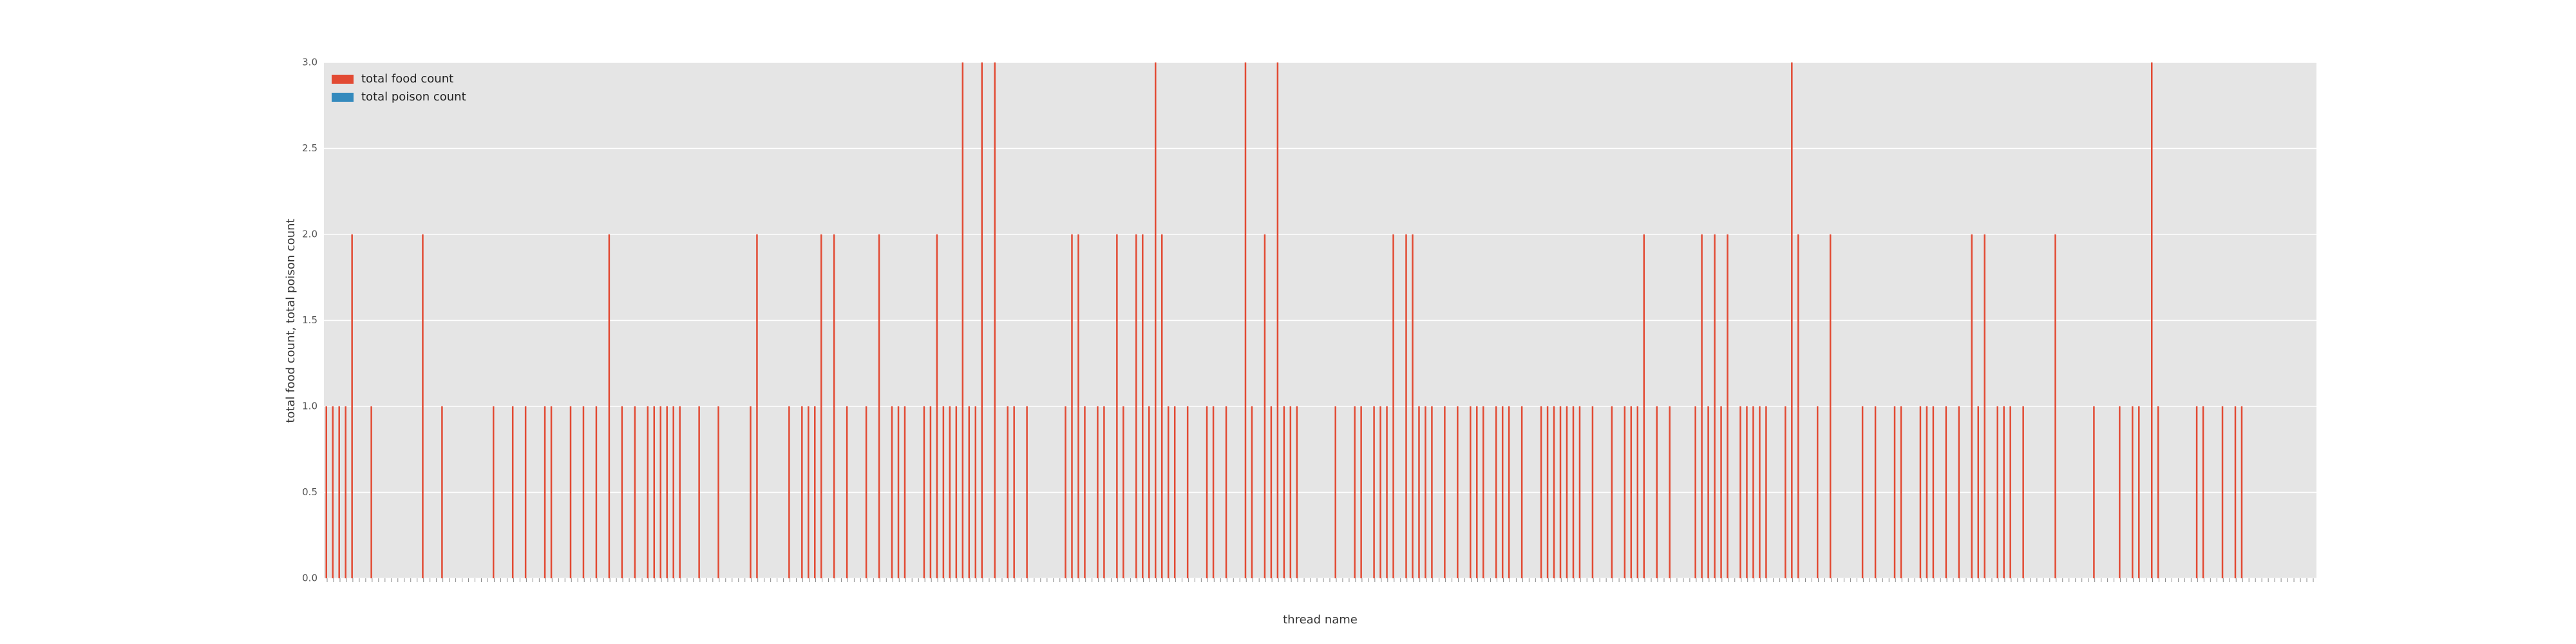  I want to click on y-tick-label: 0.5, so click(309, 492).